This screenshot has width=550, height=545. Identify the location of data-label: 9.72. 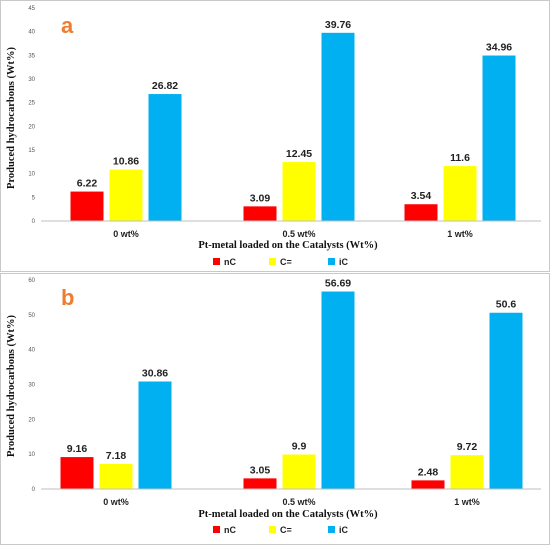
(467, 447).